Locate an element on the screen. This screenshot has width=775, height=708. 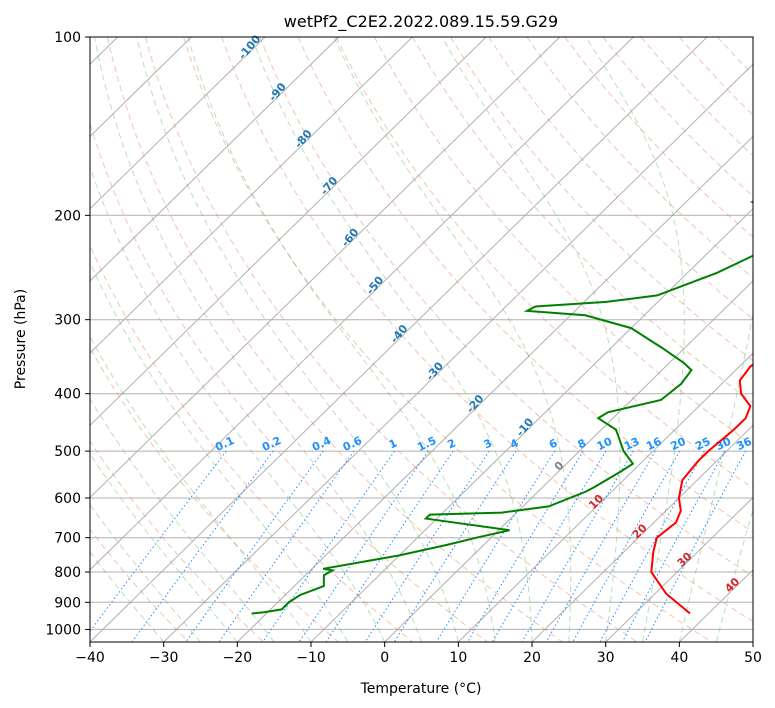
mixing-ratio-label: 2 is located at coordinates (451, 443).